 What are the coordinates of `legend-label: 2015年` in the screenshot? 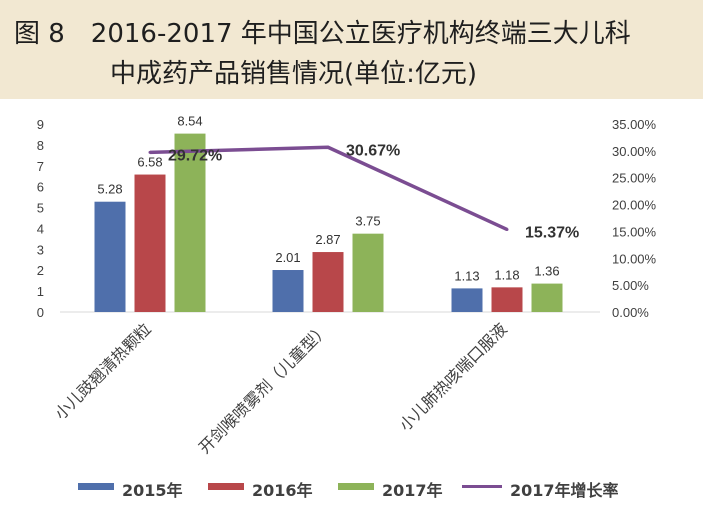 It's located at (152, 490).